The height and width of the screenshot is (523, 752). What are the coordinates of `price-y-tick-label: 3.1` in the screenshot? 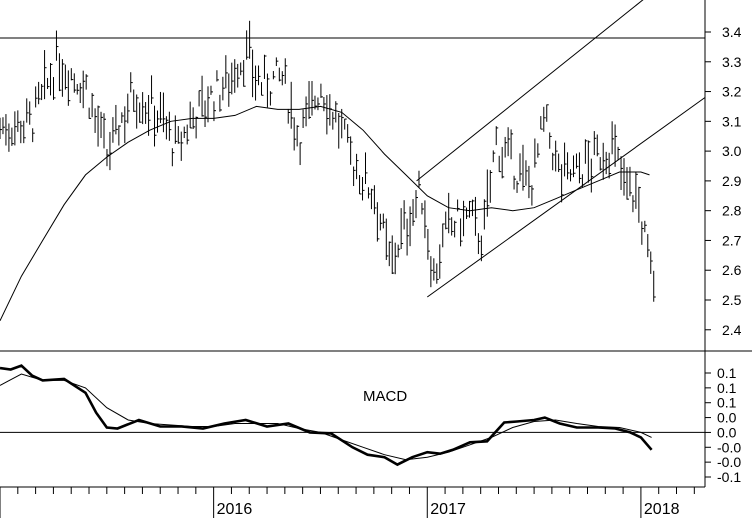 It's located at (732, 121).